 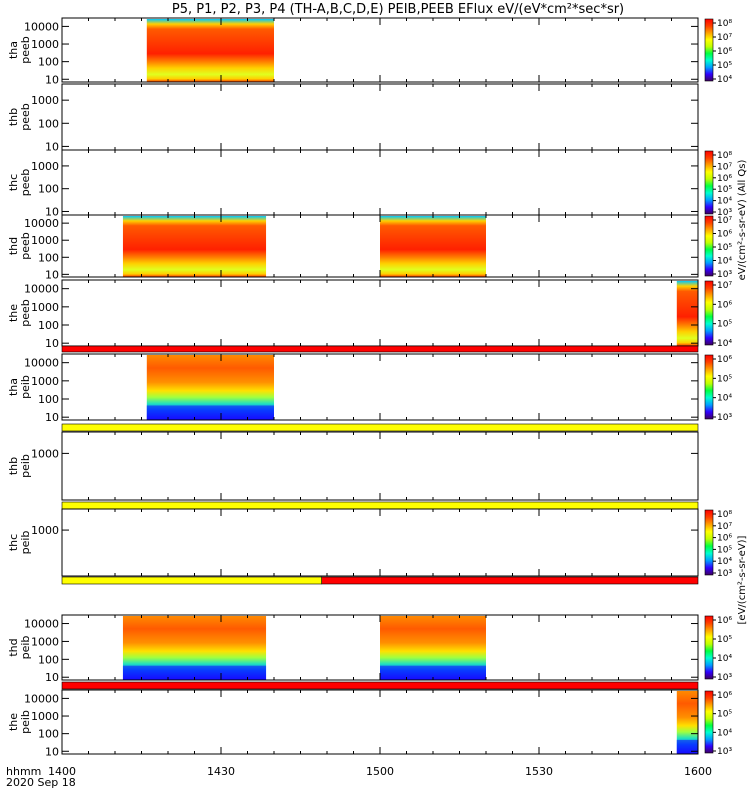 I want to click on panel-tha-peib: 10 100 1000 10000 tha peib, so click(x=353, y=392).